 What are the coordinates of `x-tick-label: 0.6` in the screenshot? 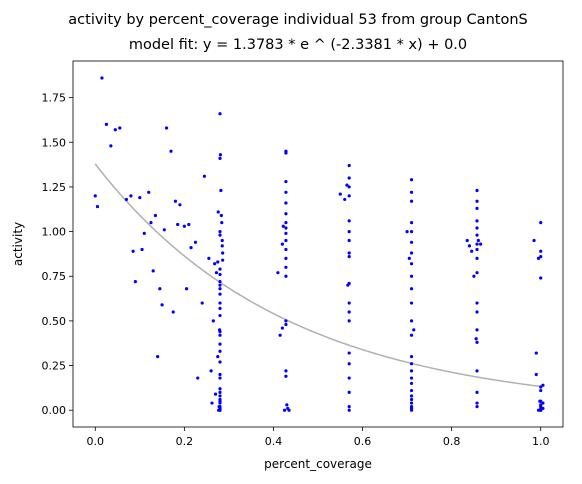 It's located at (363, 441).